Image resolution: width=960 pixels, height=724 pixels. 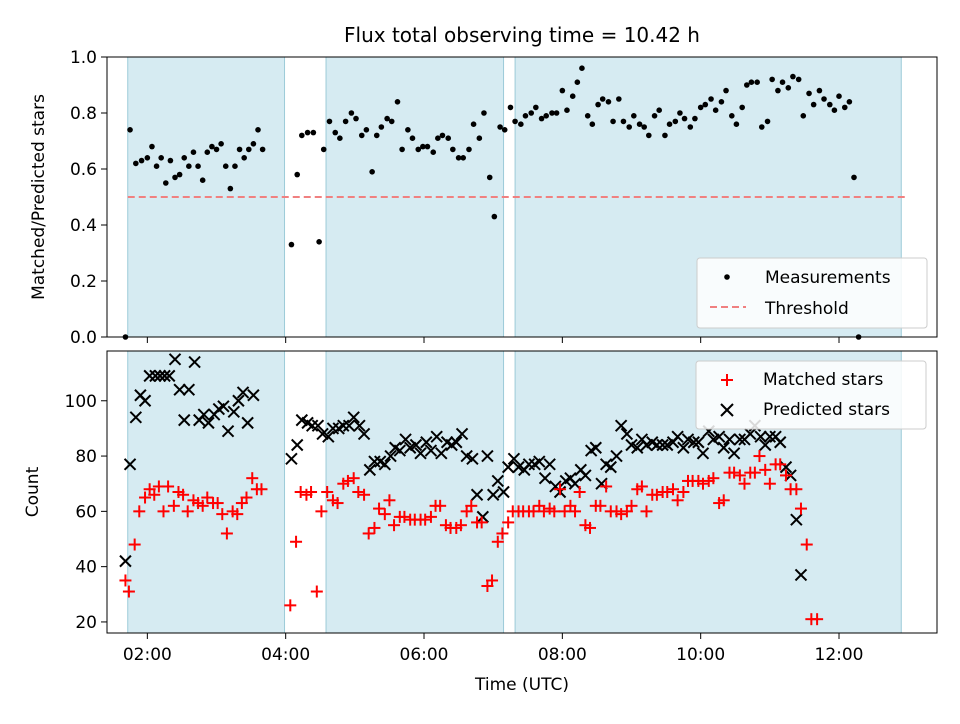 I want to click on ratio-legend: Measurements Threshold, so click(x=812, y=293).